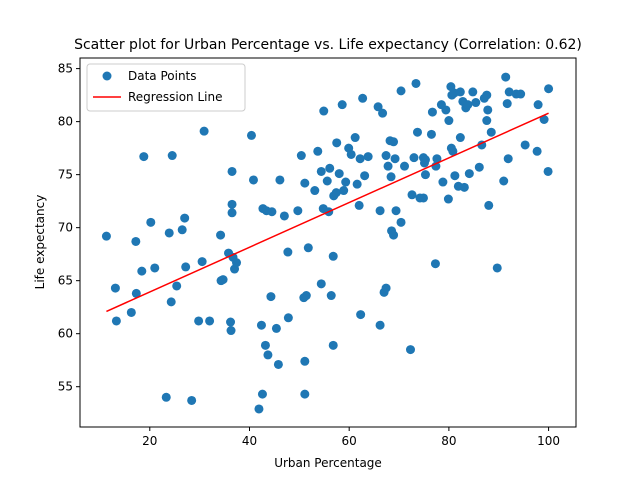  Describe the element at coordinates (328, 463) in the screenshot. I see `x-axis-label: Urban Percentage` at that location.